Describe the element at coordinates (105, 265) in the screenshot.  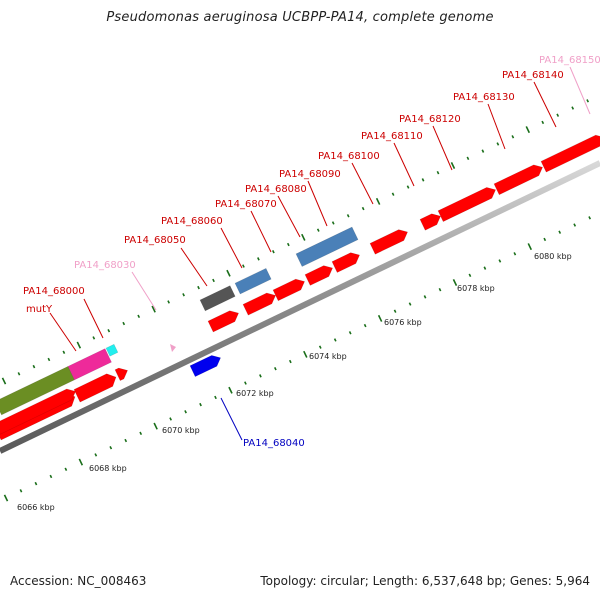
I see `gene-label-pa14-68030: PA14_68030` at that location.